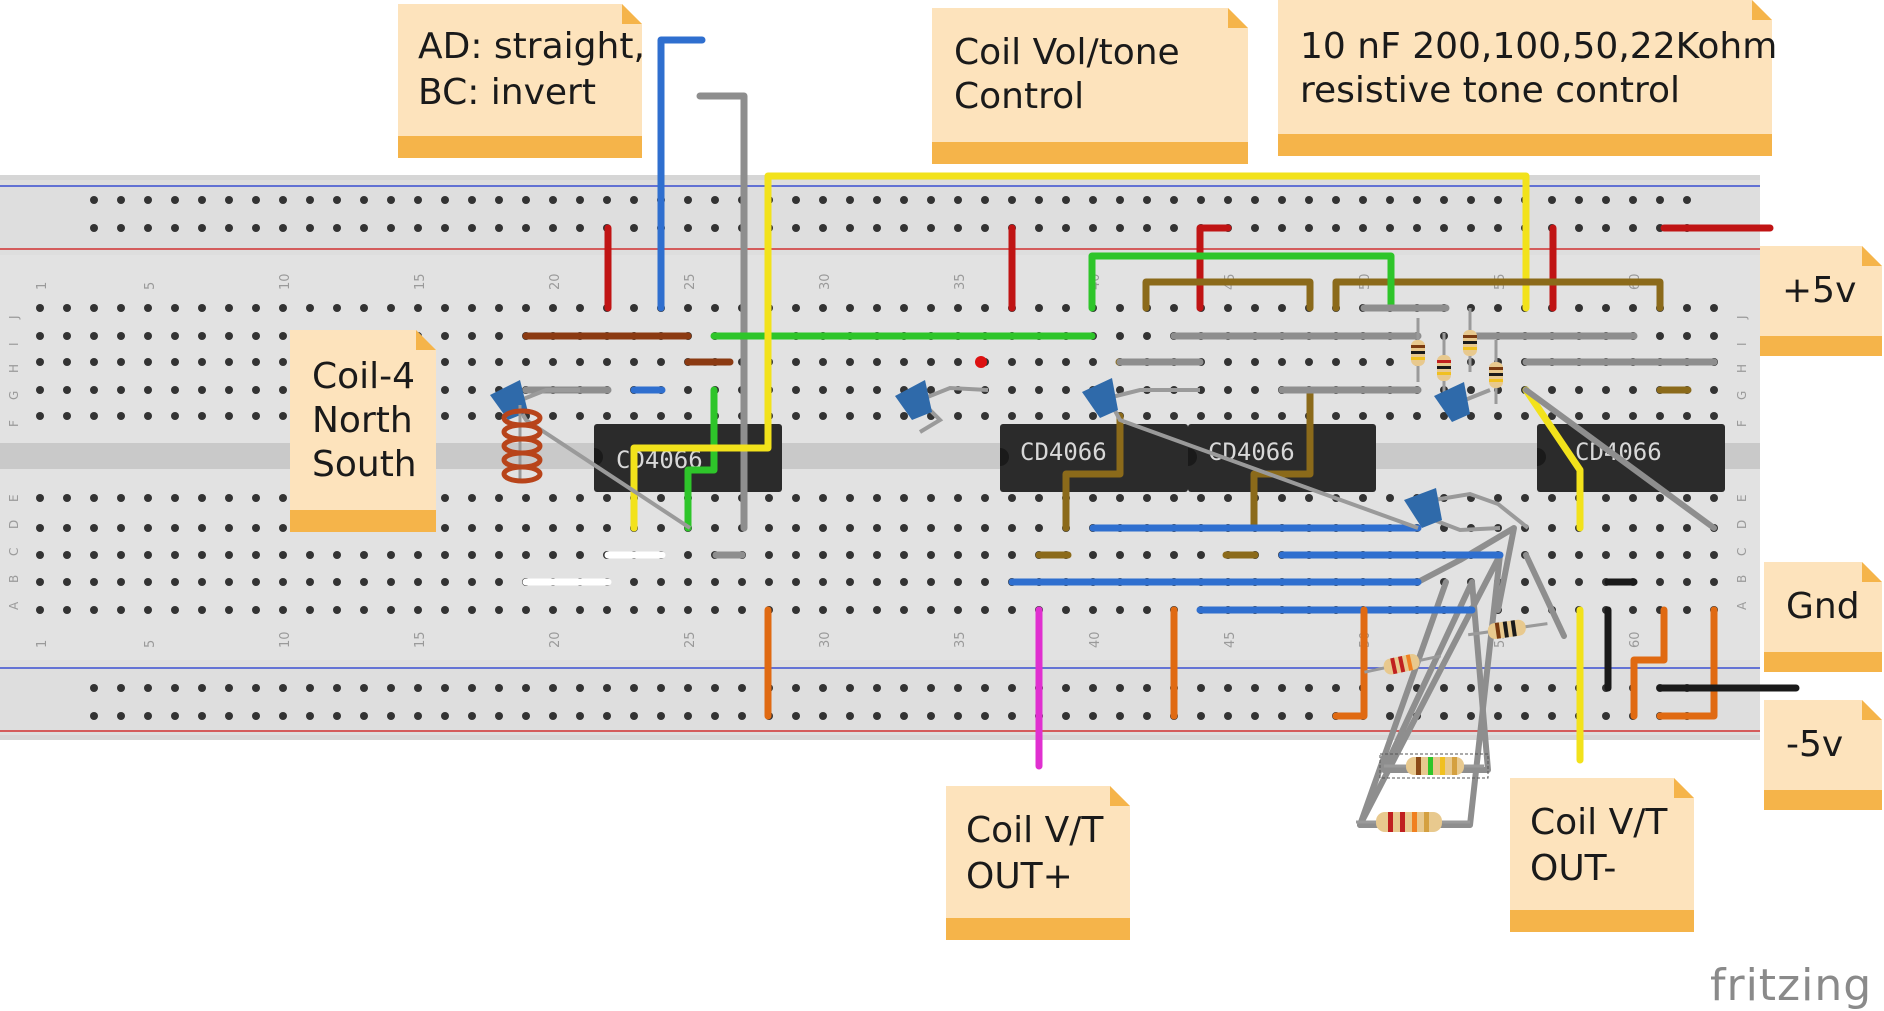  I want to click on note-minus-5v: -5v, so click(1823, 755).